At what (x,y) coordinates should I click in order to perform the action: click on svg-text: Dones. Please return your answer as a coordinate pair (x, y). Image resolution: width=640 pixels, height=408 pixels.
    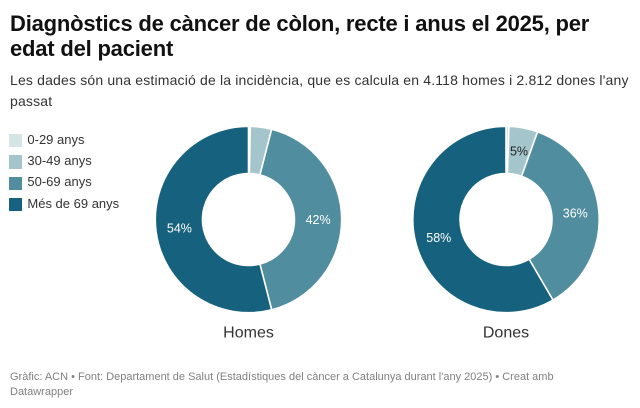
    Looking at the image, I should click on (506, 333).